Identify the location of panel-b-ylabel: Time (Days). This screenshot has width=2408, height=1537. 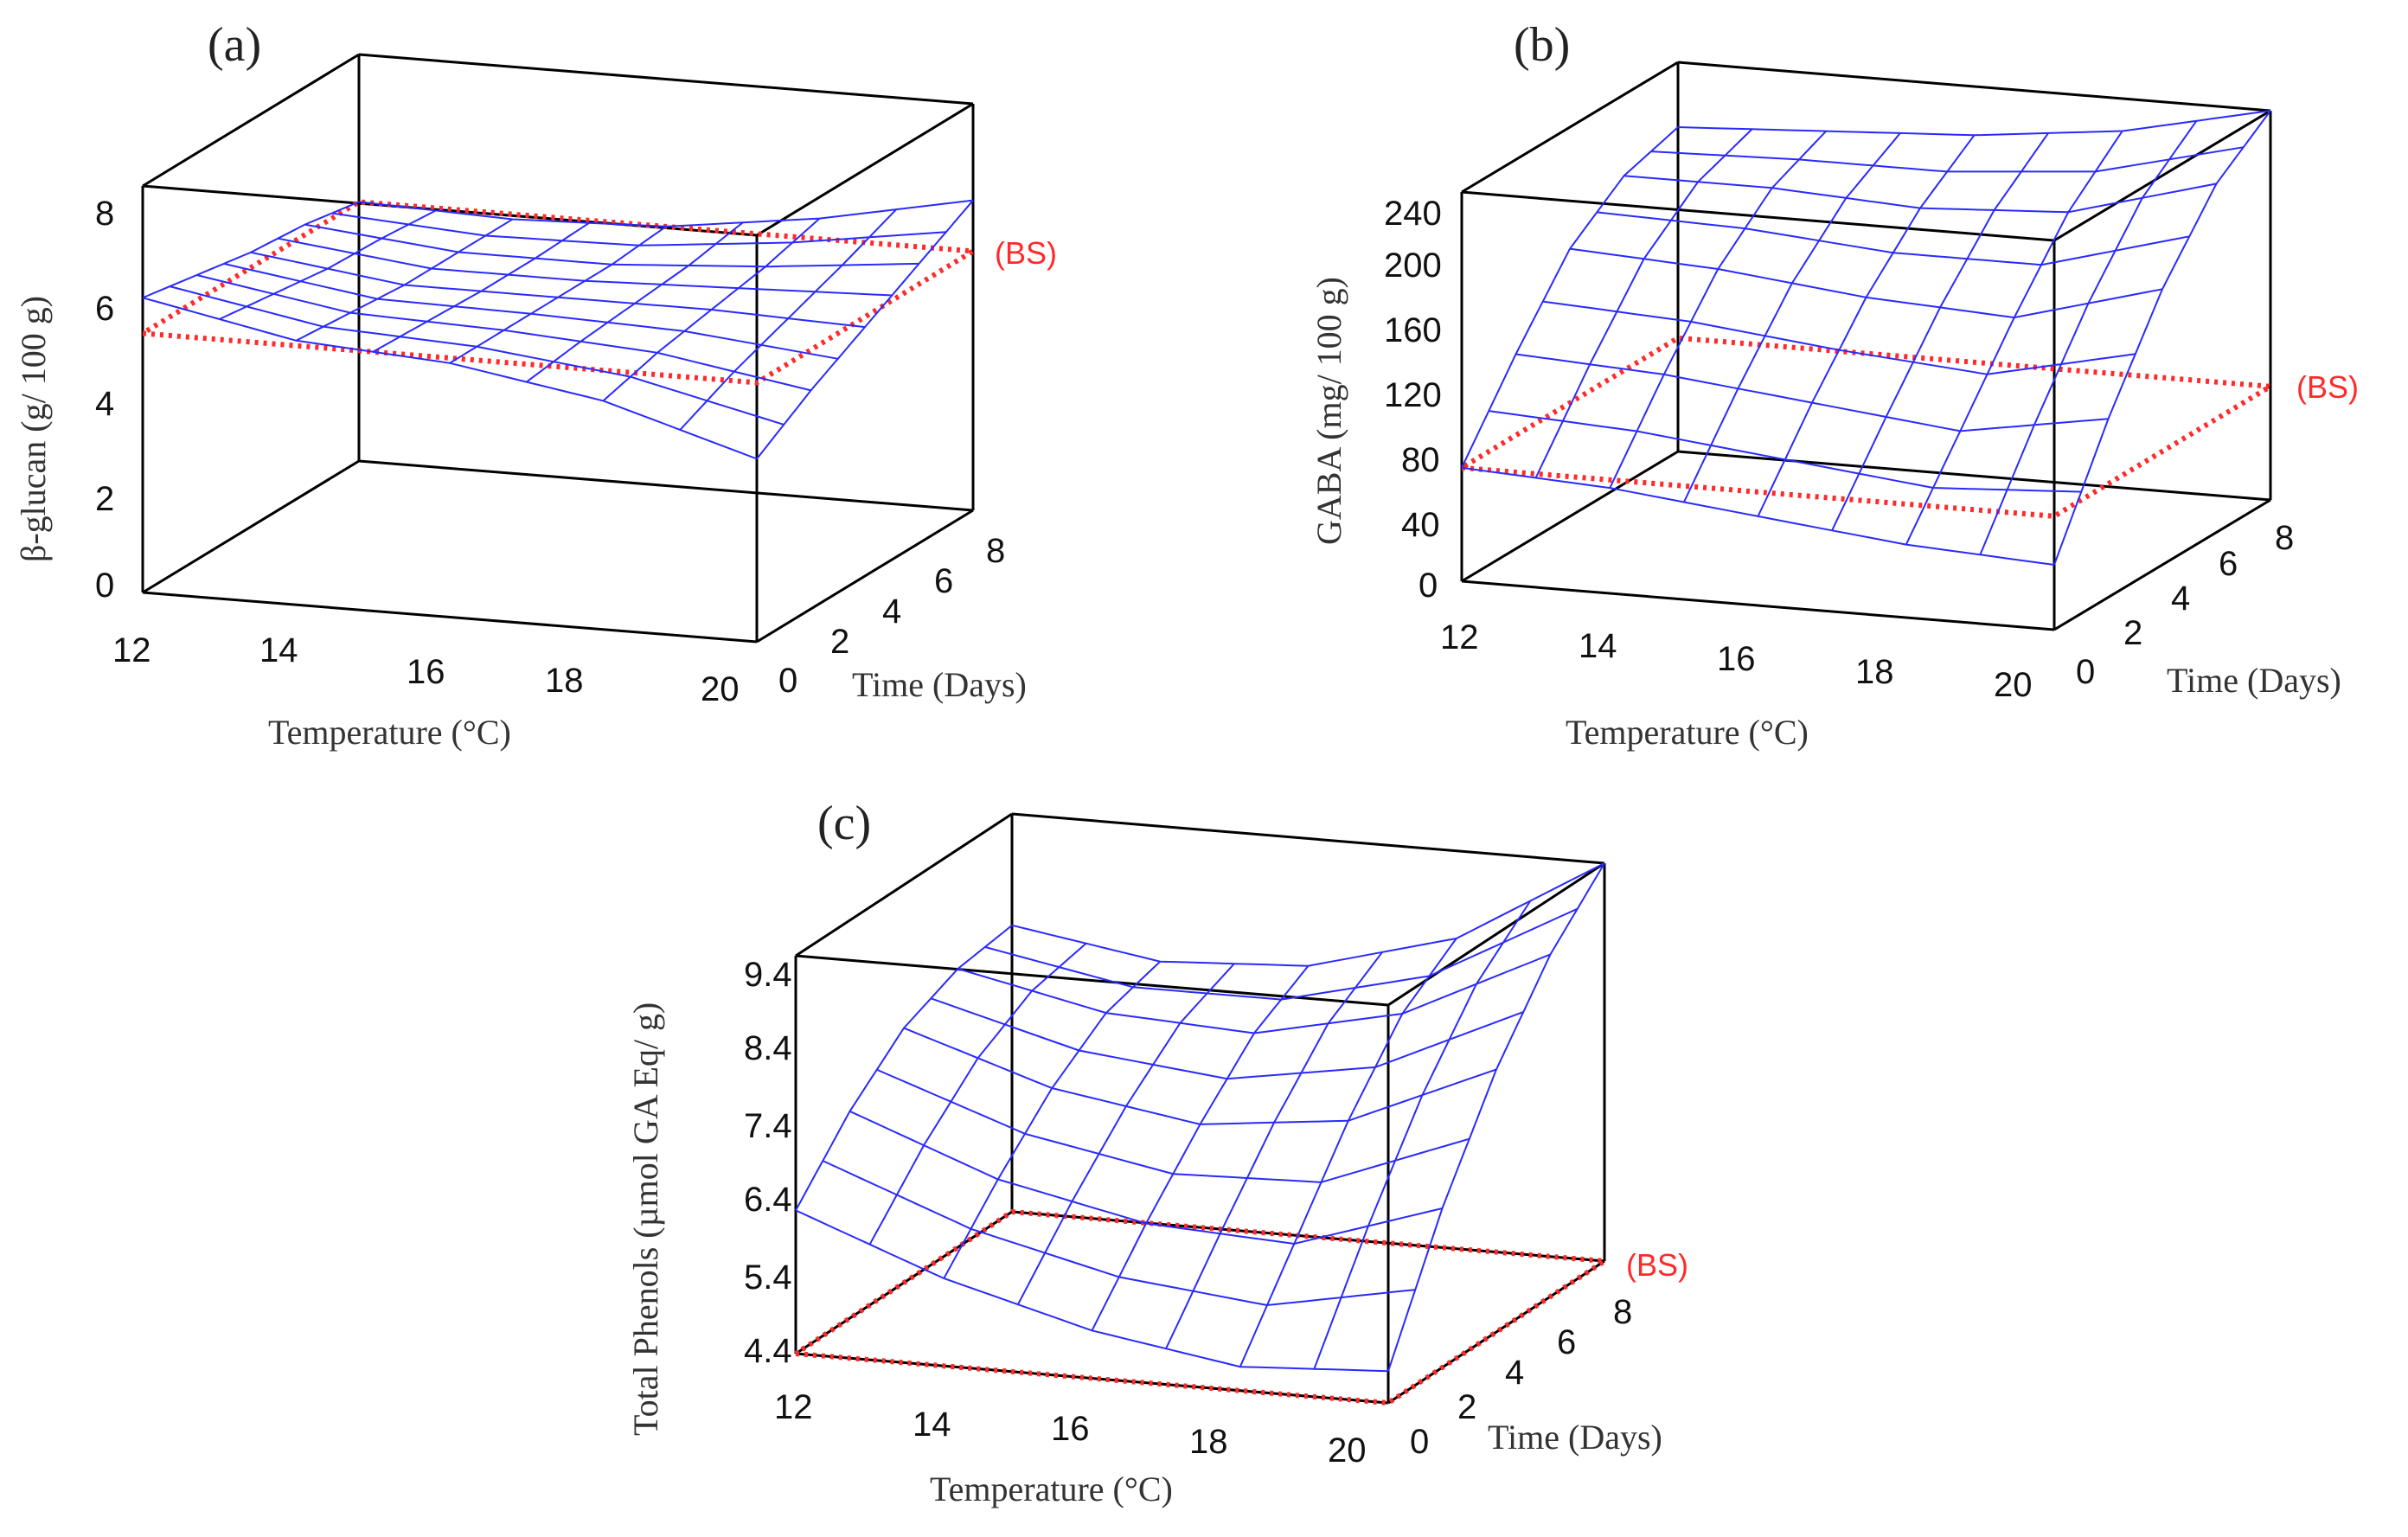
(2254, 680).